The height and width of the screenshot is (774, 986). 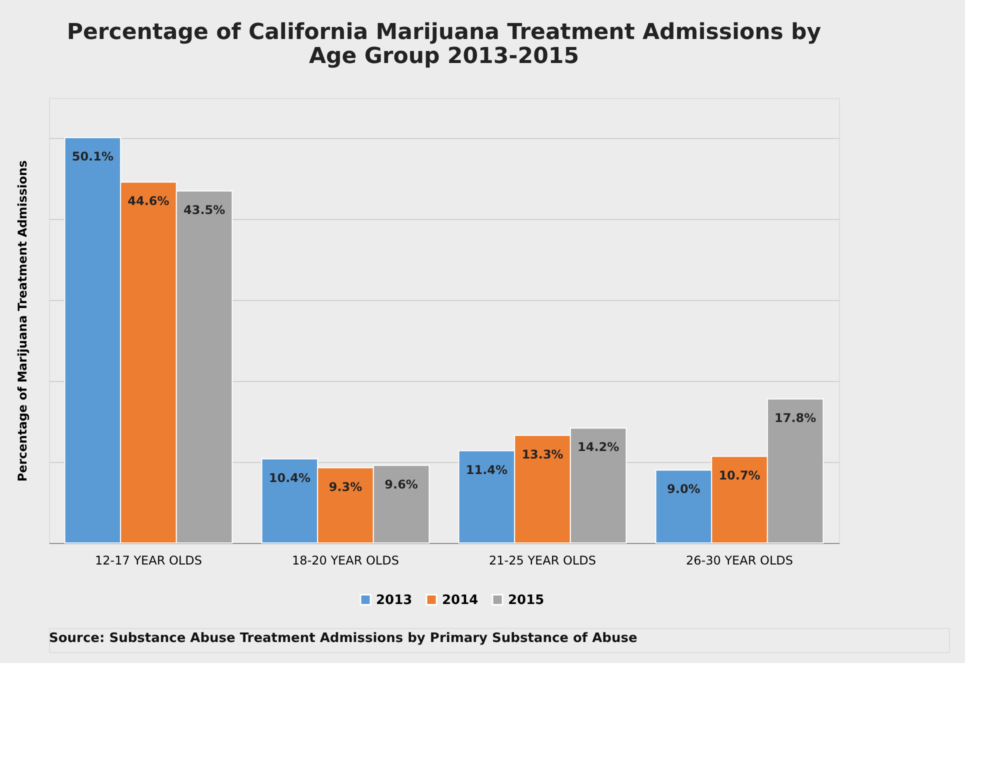 What do you see at coordinates (795, 417) in the screenshot?
I see `data-label: 17.8%` at bounding box center [795, 417].